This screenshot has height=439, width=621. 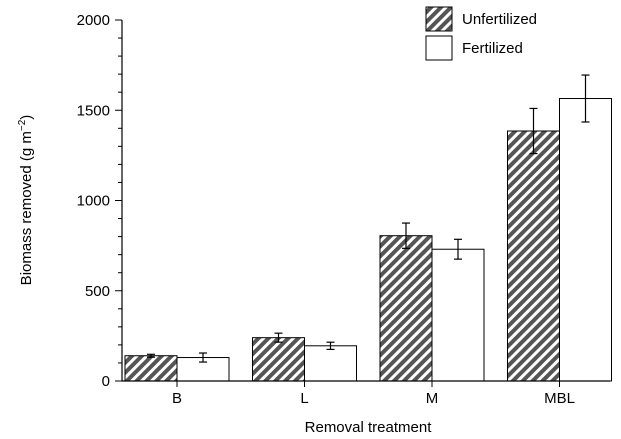 I want to click on bar-mbl-unfertilized, so click(x=533, y=256).